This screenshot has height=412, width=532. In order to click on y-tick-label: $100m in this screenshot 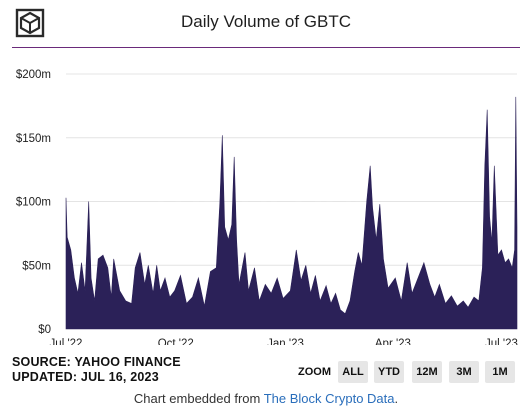, I will do `click(33, 203)`.